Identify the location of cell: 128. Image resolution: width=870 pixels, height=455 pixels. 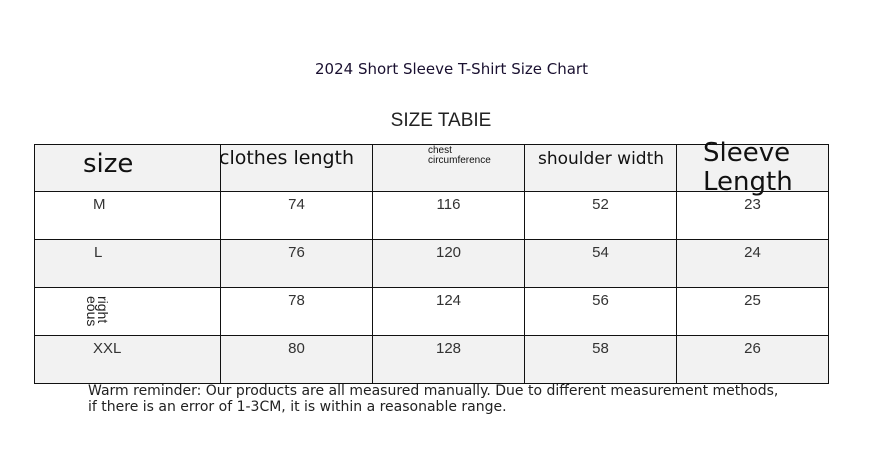
(448, 359).